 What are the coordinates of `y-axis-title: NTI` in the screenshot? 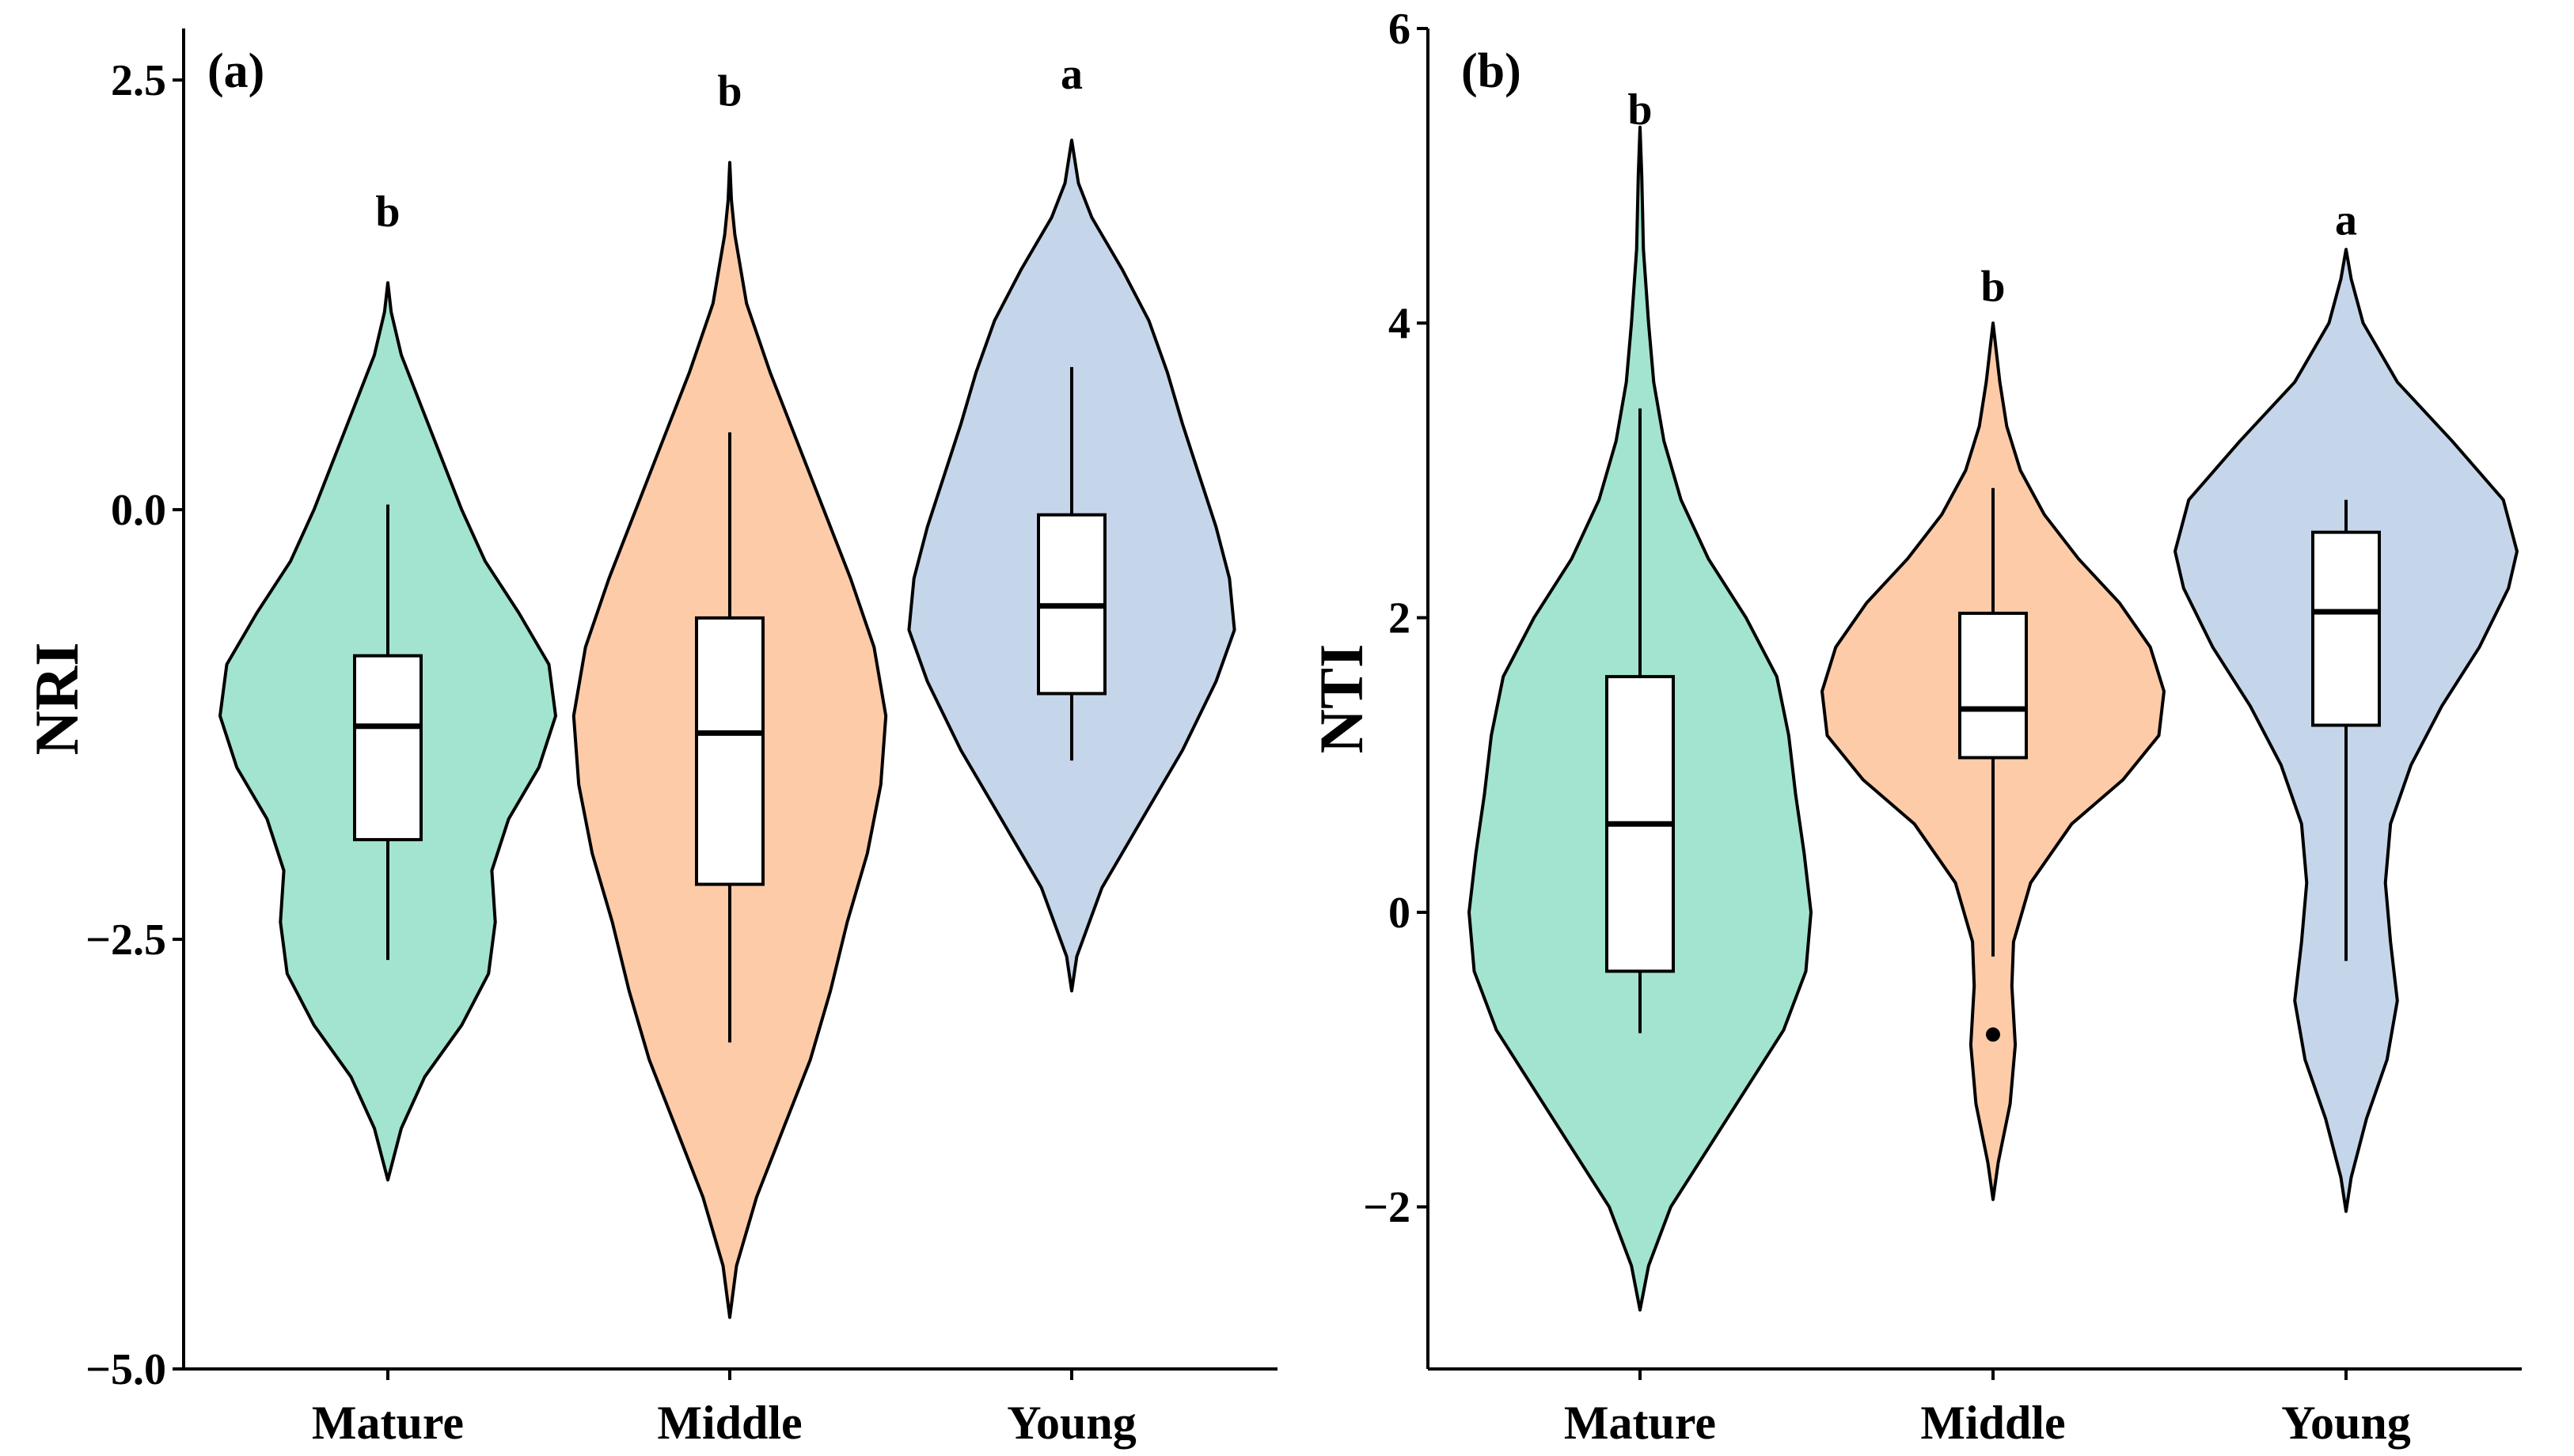 It's located at (1342, 699).